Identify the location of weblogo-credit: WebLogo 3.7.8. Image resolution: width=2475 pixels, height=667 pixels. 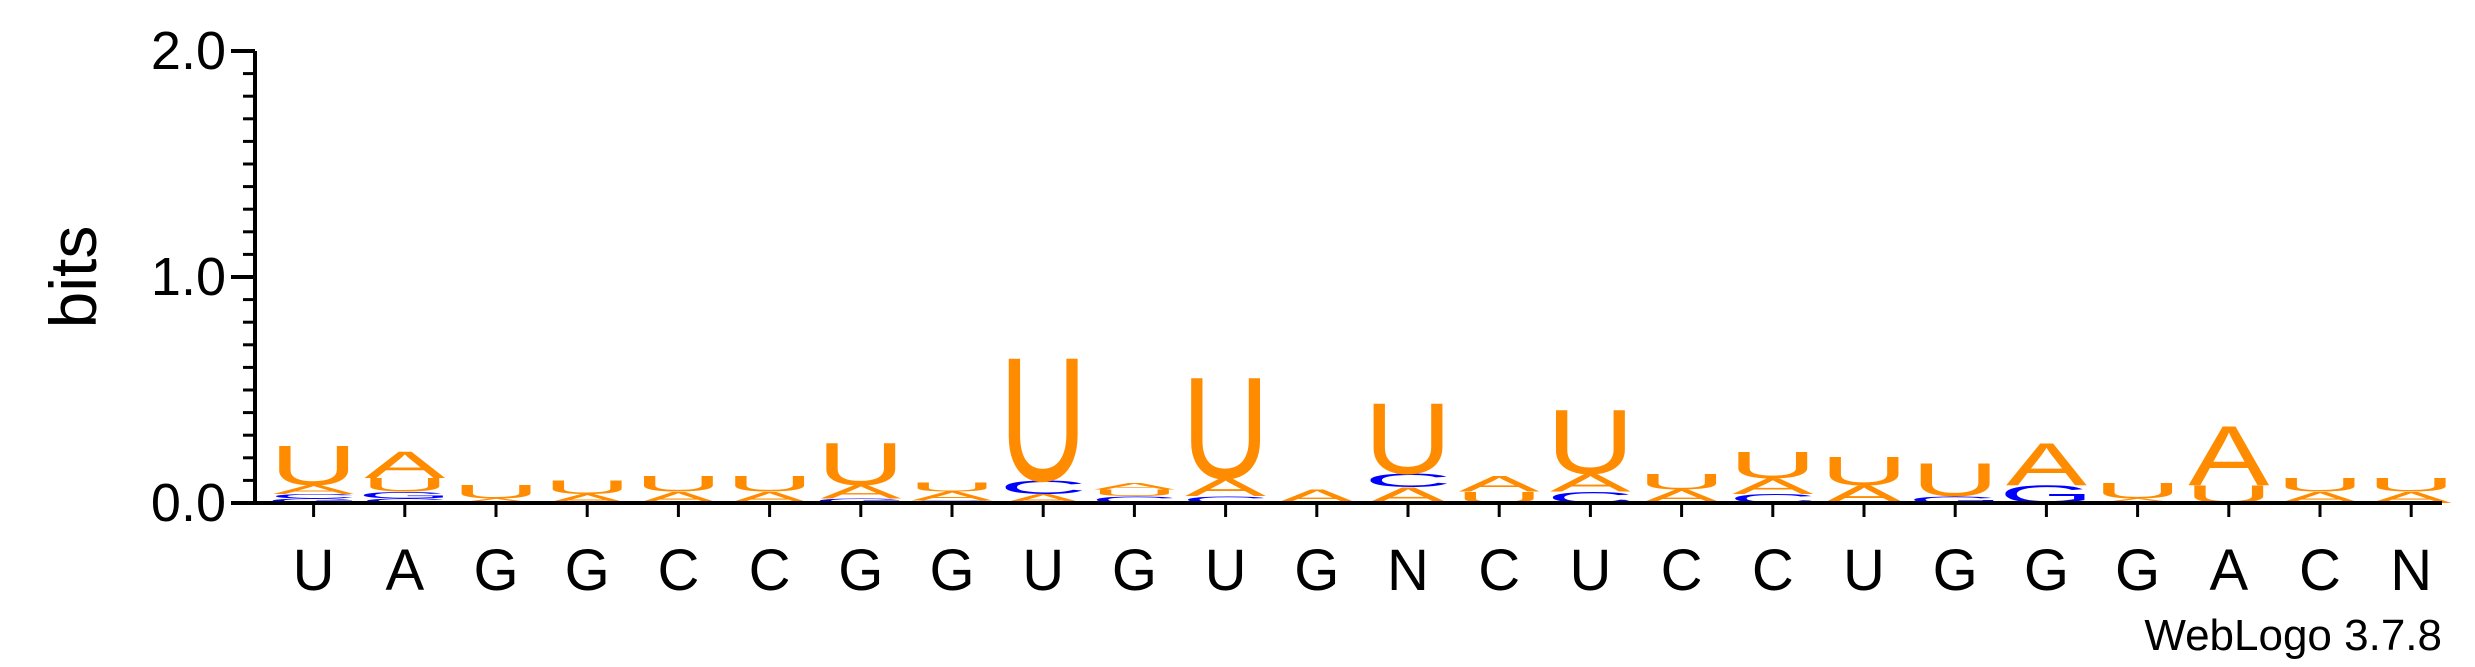
(2293, 635).